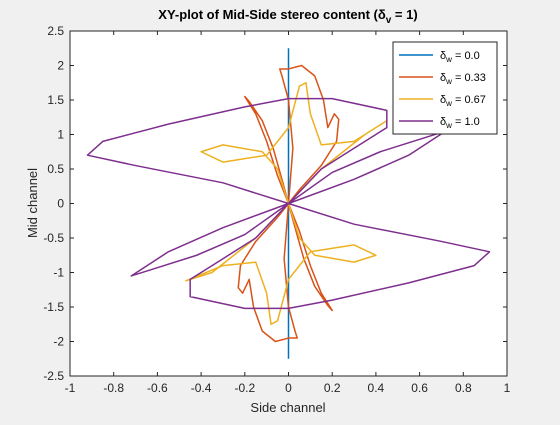 The image size is (560, 425). Describe the element at coordinates (287, 407) in the screenshot. I see `x-axis-label: Side channel` at that location.